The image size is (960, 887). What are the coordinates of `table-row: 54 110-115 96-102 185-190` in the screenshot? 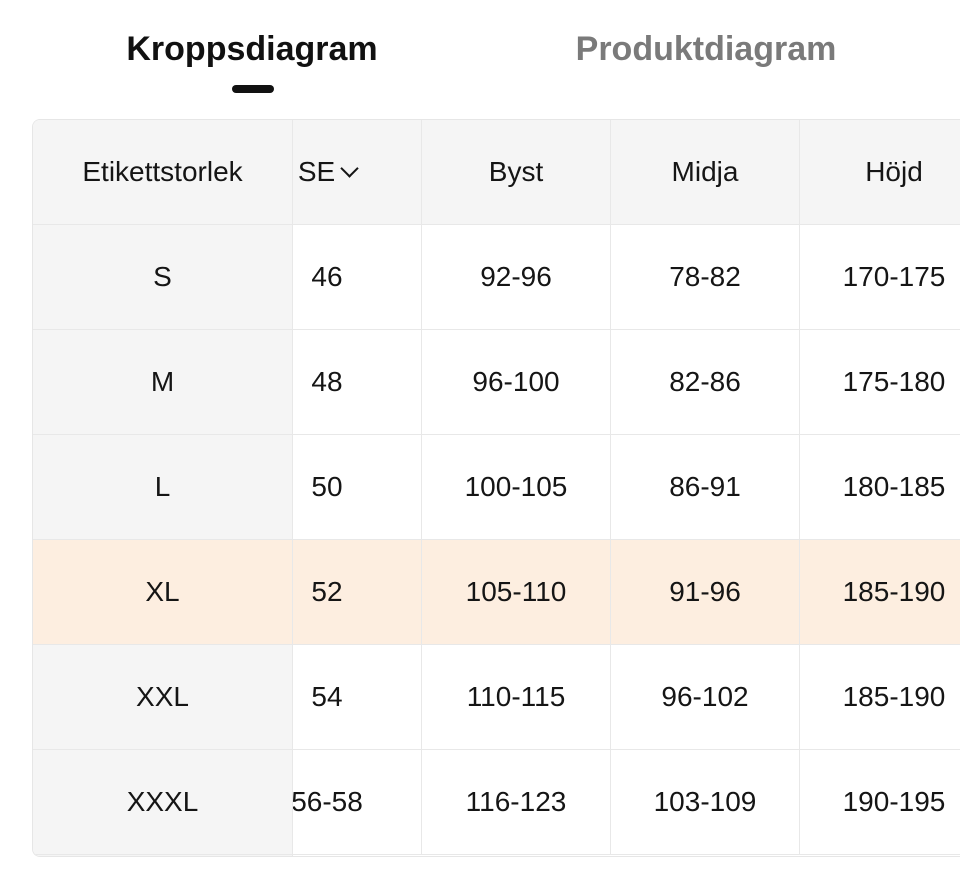 It's located at (626, 697).